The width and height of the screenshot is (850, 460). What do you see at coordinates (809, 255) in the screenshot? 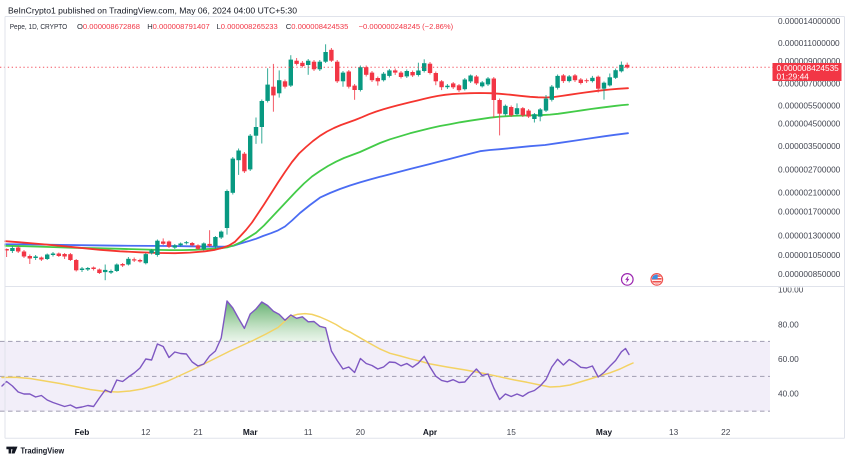
I see `svg-text: 0.000001050000` at bounding box center [809, 255].